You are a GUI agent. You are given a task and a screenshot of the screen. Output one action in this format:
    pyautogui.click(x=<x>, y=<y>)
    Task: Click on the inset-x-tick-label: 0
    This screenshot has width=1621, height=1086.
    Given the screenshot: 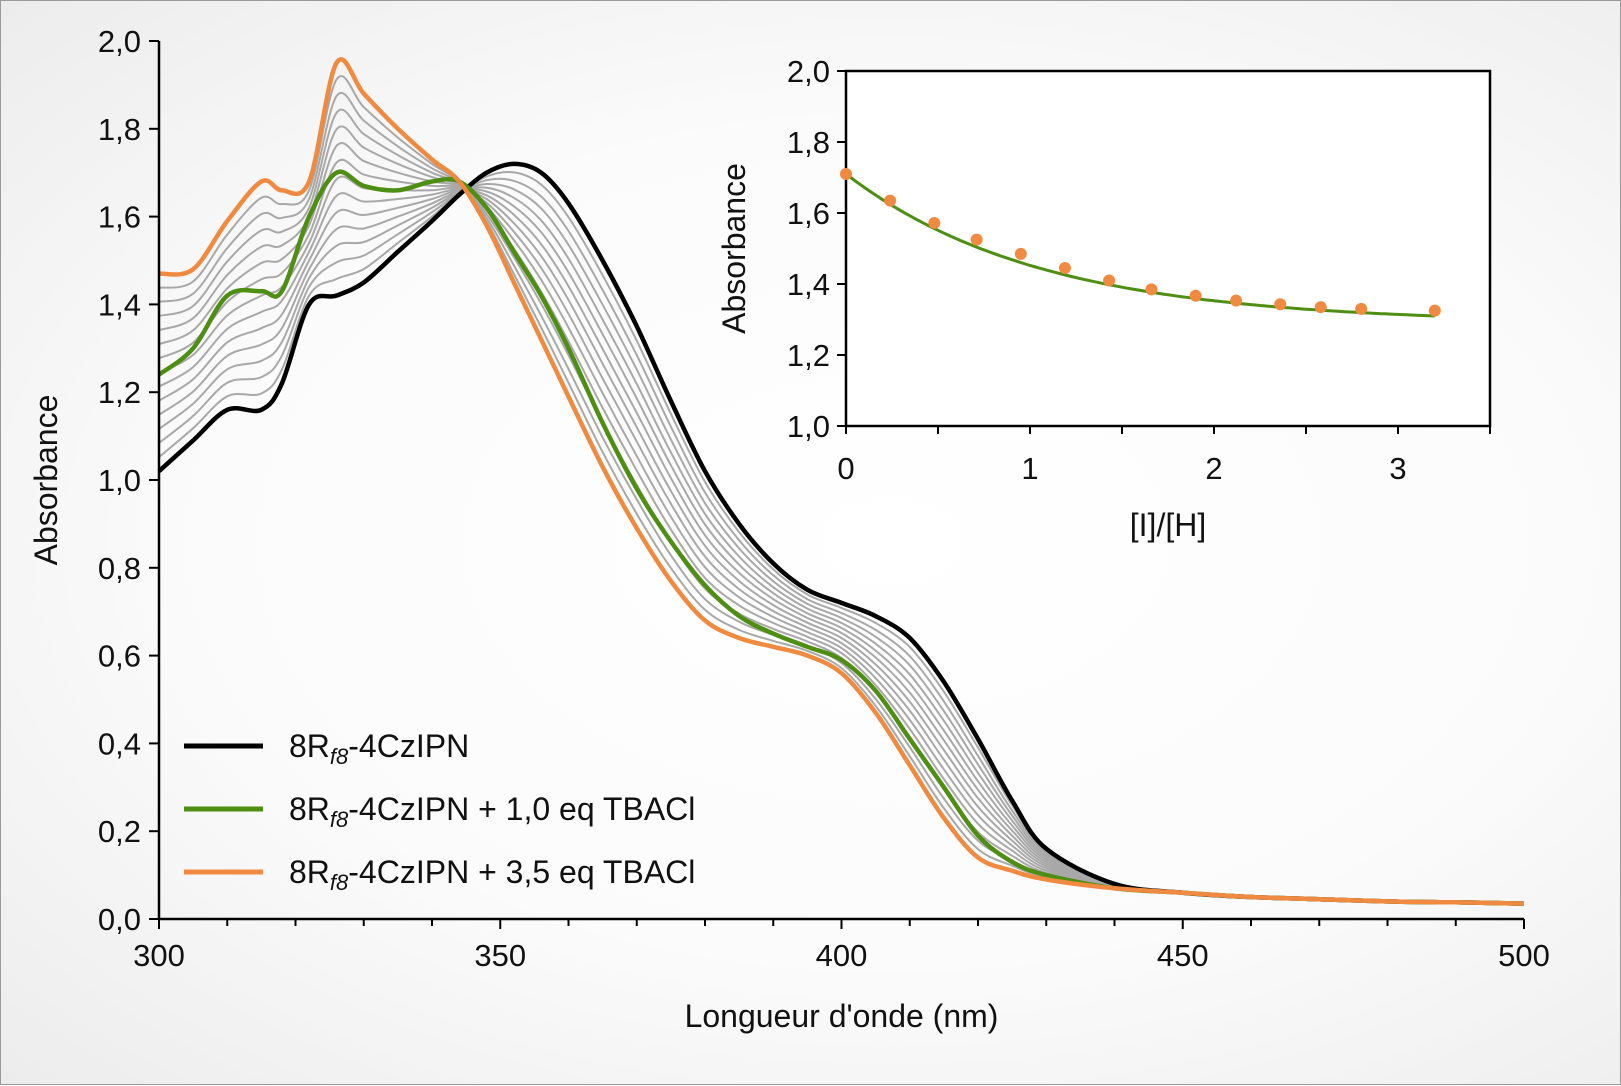 What is the action you would take?
    pyautogui.click(x=845, y=468)
    